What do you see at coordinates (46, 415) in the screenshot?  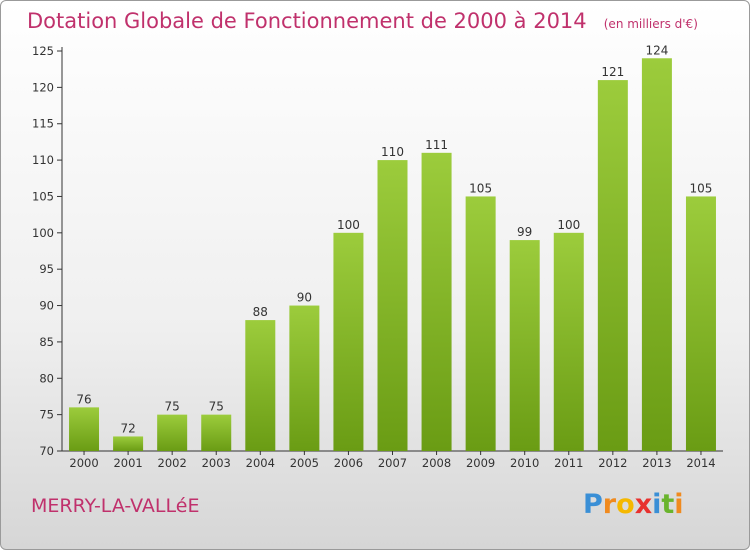 I see `y-tick-label: 75` at bounding box center [46, 415].